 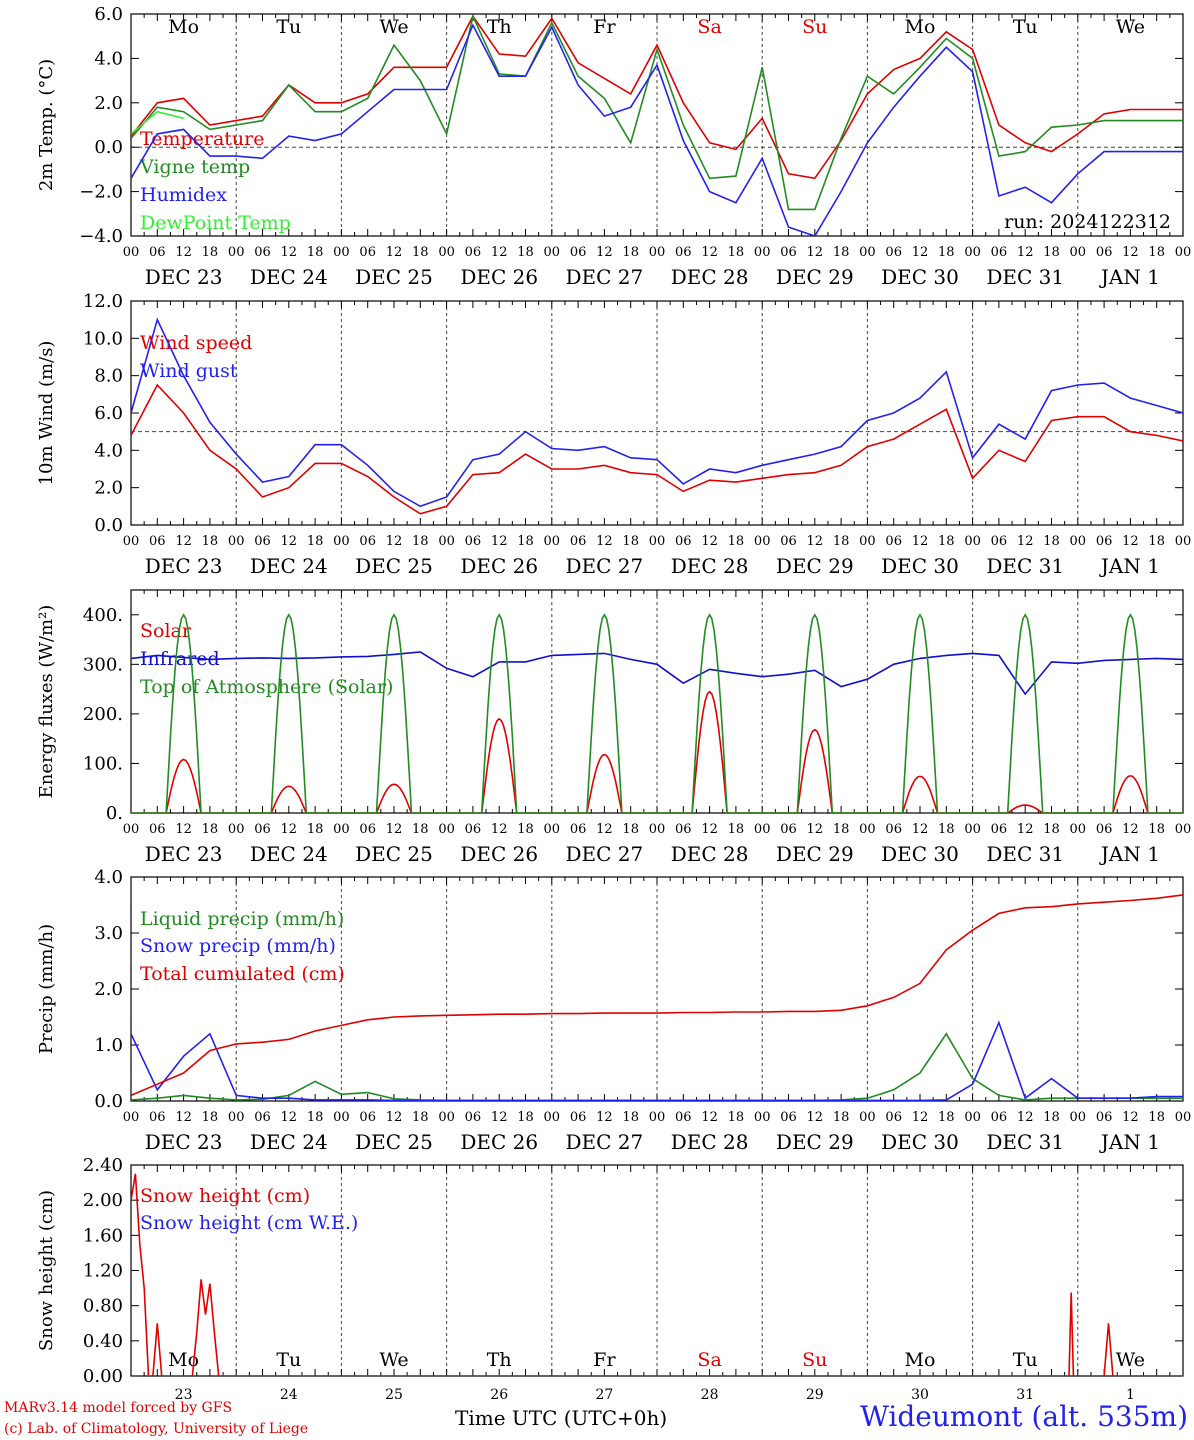 What do you see at coordinates (215, 223) in the screenshot?
I see `legend-entry: DewPoint Temp` at bounding box center [215, 223].